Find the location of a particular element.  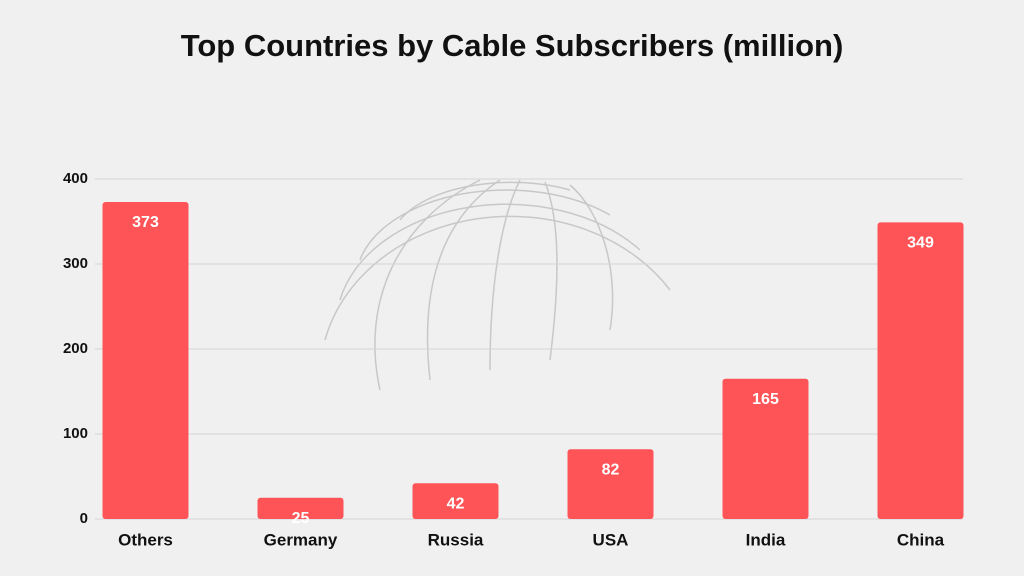

value-label: 165 is located at coordinates (765, 399).